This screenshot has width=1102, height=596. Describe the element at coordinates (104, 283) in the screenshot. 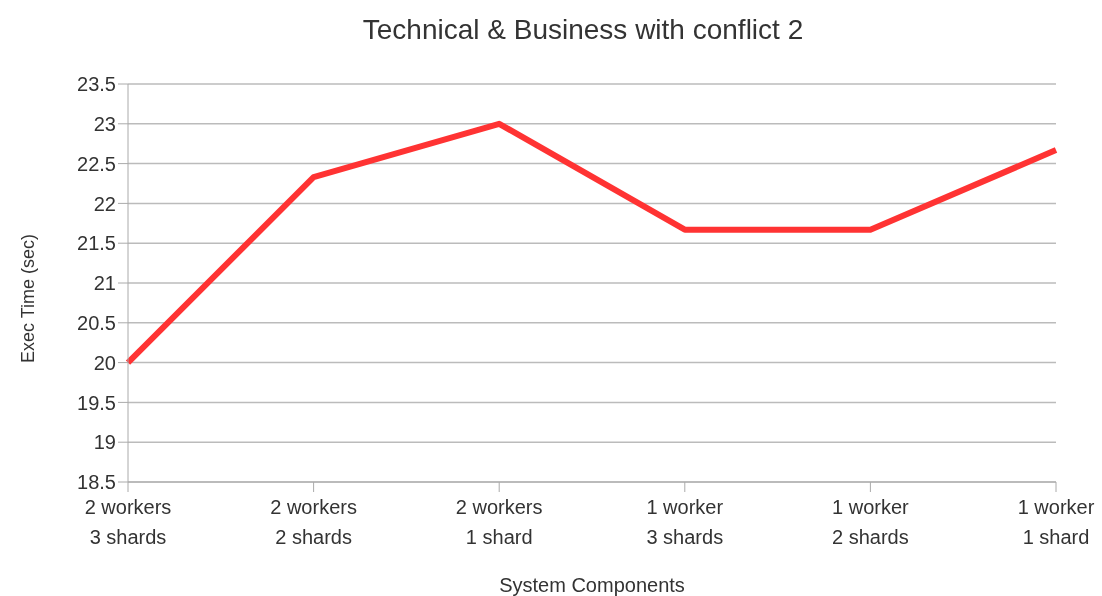

I see `y-tick-label: 21` at that location.